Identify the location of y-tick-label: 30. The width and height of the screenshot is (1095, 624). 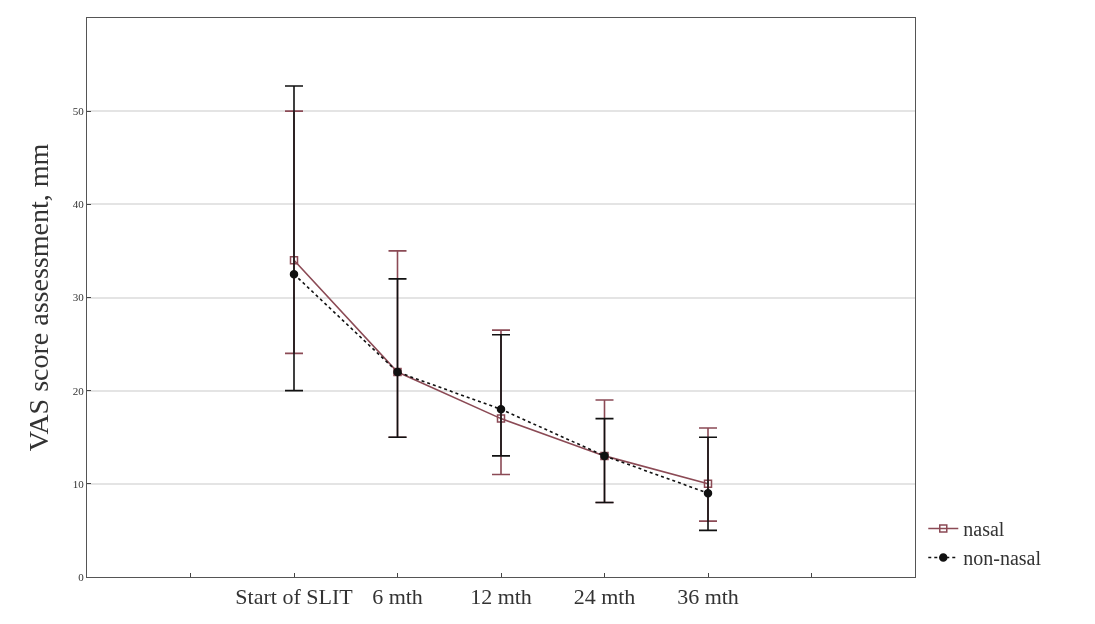
(78, 297).